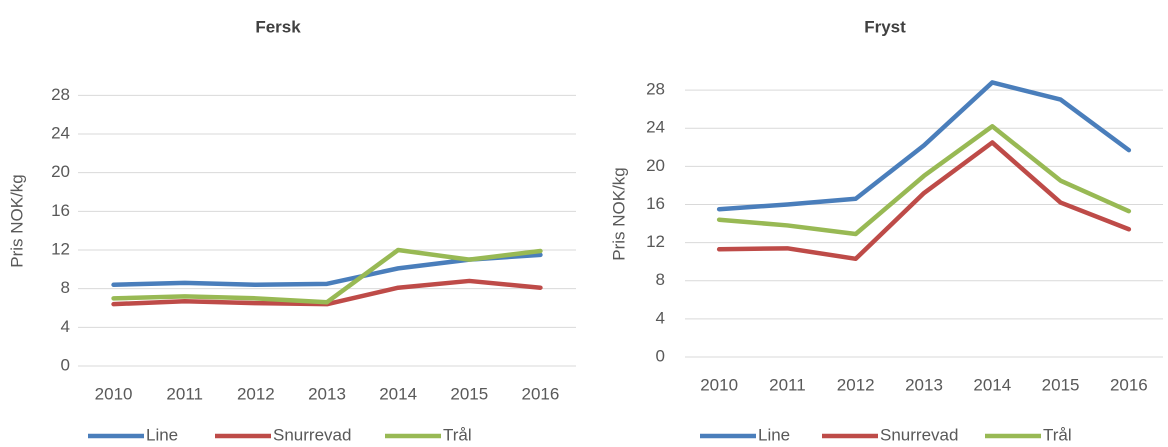 The image size is (1168, 447). Describe the element at coordinates (885, 26) in the screenshot. I see `chart-title: Fryst` at that location.